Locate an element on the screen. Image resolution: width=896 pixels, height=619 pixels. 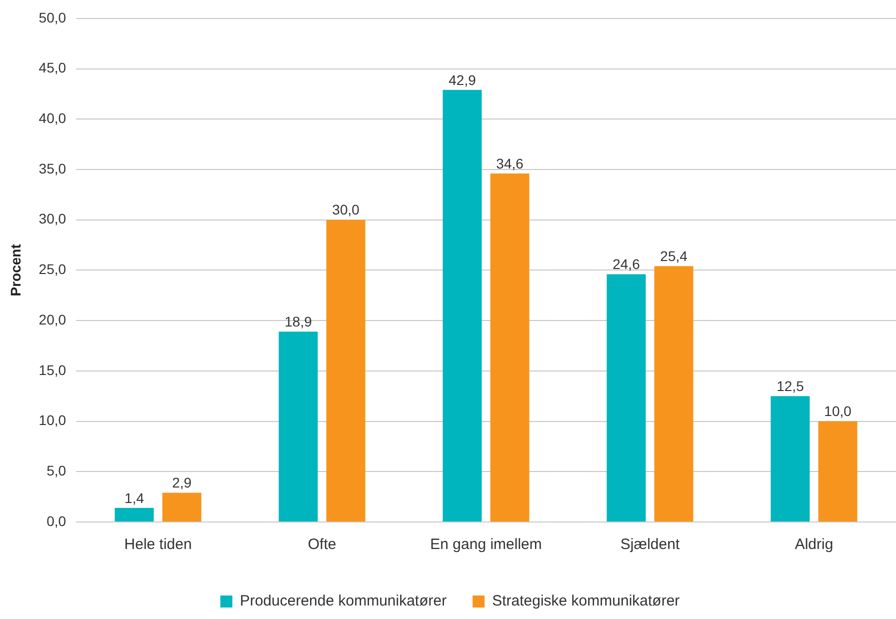
y-tick-label: 30,0 is located at coordinates (52, 218).